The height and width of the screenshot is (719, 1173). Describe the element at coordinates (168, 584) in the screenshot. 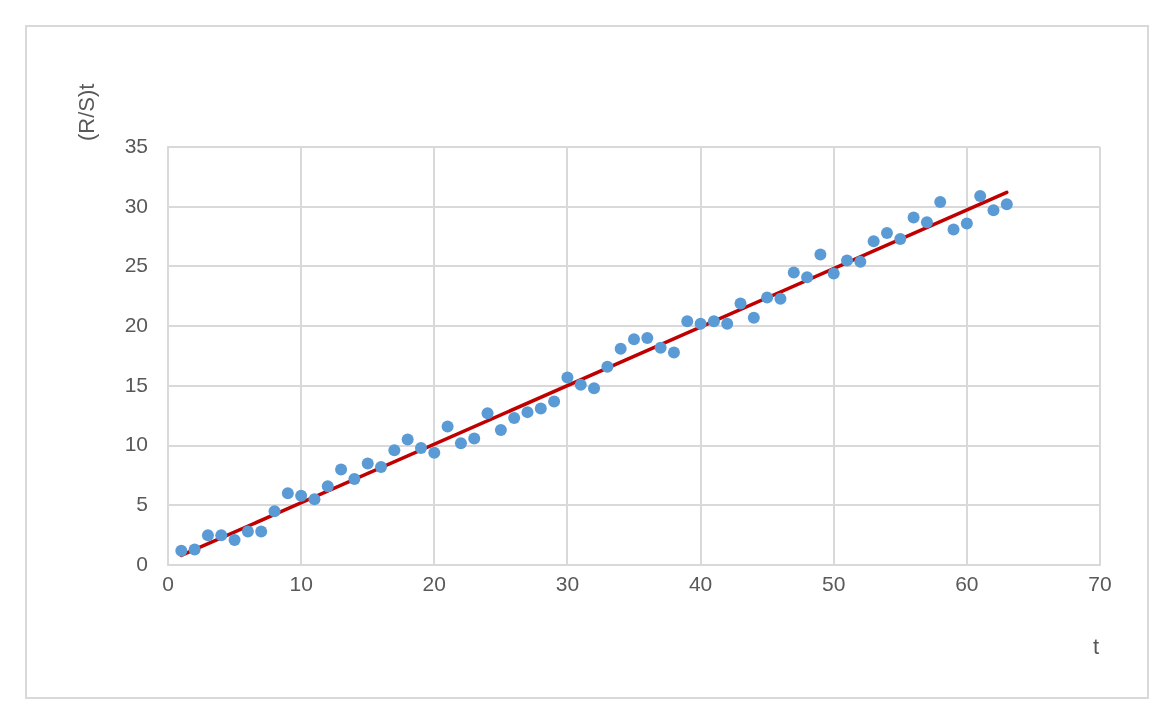

I see `x-tick-label: 0` at that location.